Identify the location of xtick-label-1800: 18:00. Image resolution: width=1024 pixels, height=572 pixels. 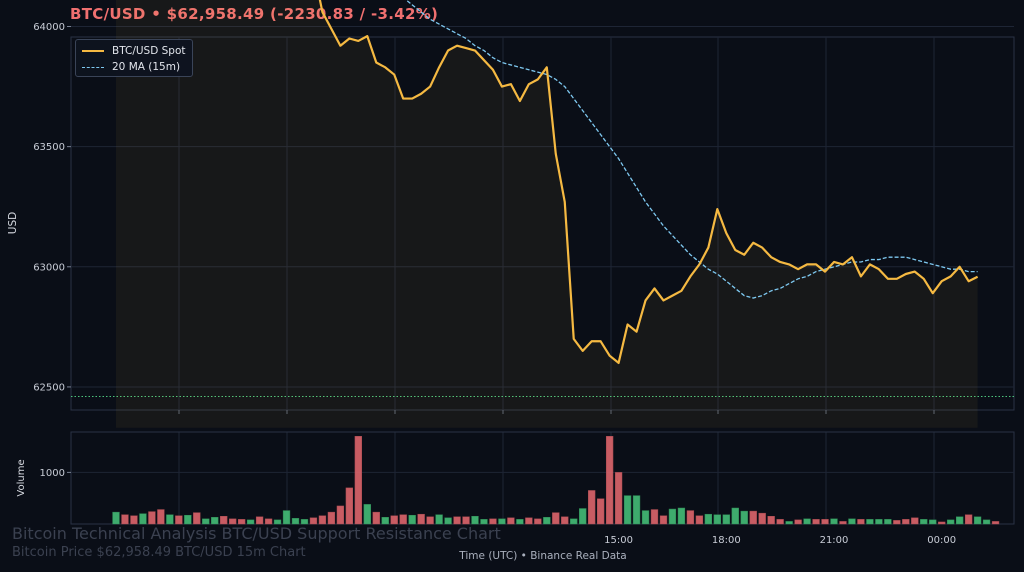
(726, 540).